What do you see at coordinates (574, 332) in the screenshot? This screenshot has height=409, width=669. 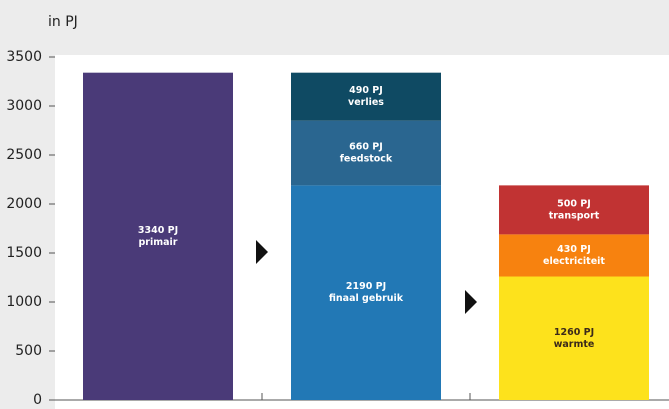 I see `value-label: 1260 PJ` at bounding box center [574, 332].